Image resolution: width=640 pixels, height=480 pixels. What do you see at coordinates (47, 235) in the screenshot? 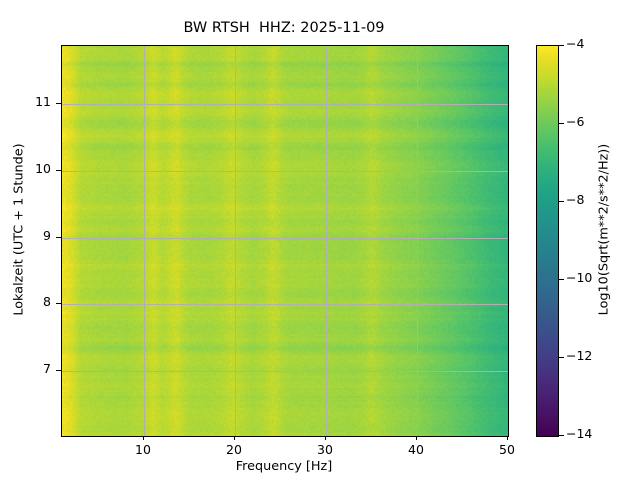
I see `y-tick-label: 9` at bounding box center [47, 235].